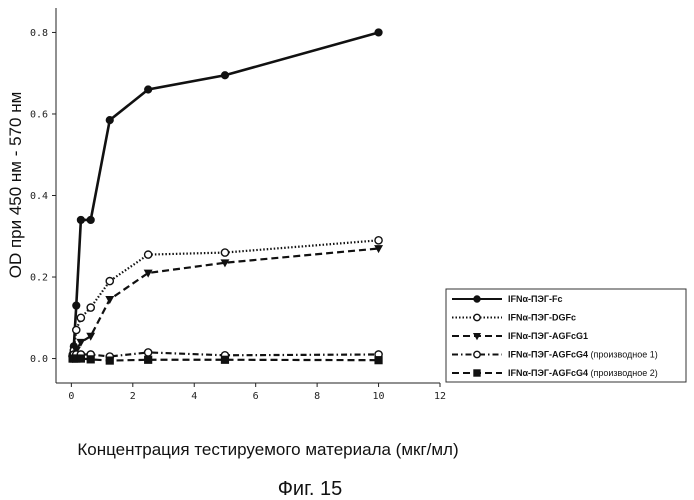 The height and width of the screenshot is (500, 694). What do you see at coordinates (310, 489) in the screenshot?
I see `figure-caption: Фиг. 15` at bounding box center [310, 489].